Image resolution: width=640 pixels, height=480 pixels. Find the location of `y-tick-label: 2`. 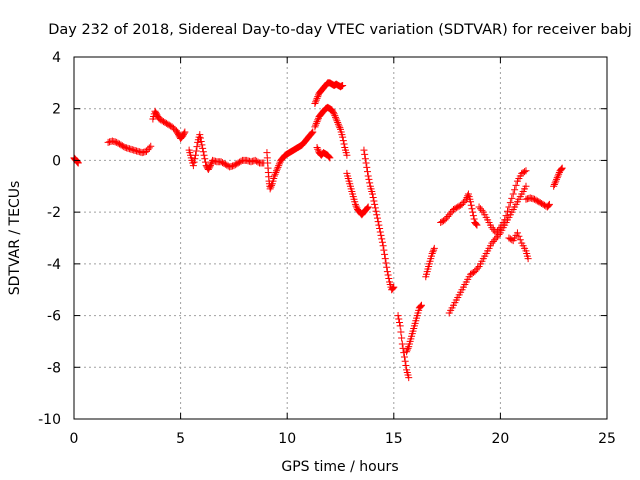

y-tick-label: 2 is located at coordinates (56, 110).